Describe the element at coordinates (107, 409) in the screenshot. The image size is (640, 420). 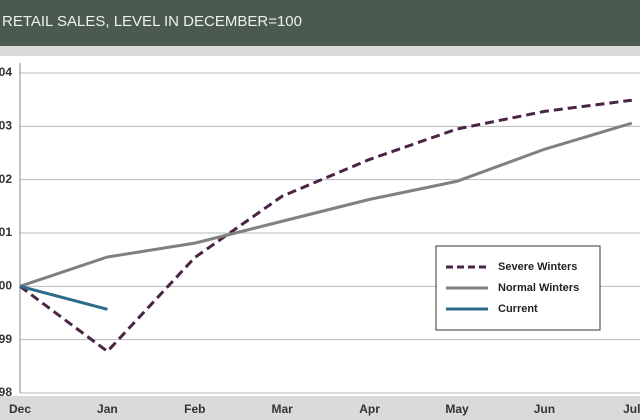
I see `x-tick-label: Jan` at that location.